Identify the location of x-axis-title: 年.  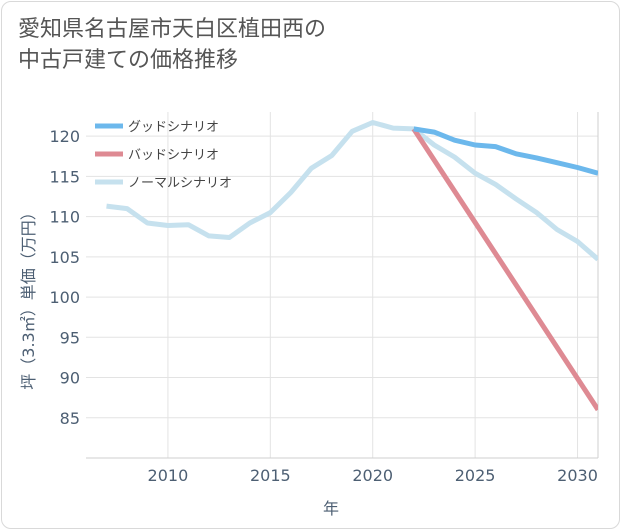
(331, 508).